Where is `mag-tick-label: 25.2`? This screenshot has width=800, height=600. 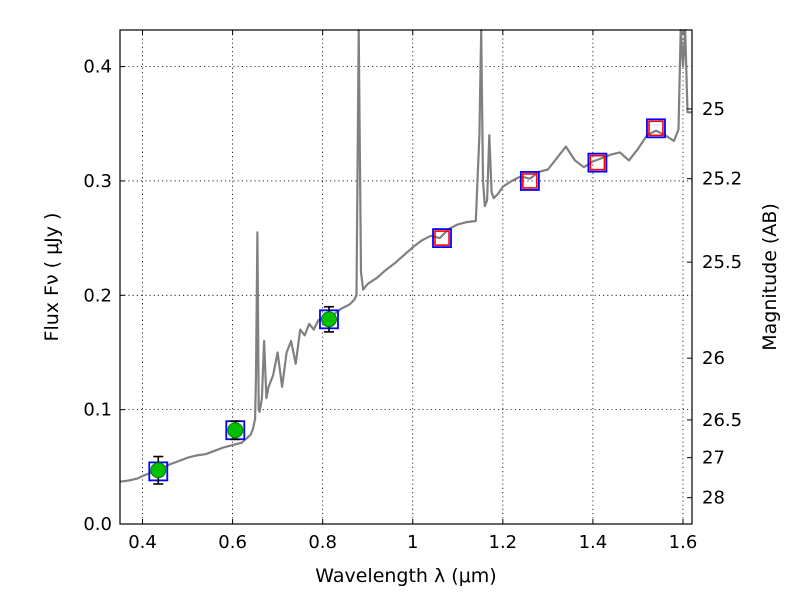 mag-tick-label: 25.2 is located at coordinates (722, 179).